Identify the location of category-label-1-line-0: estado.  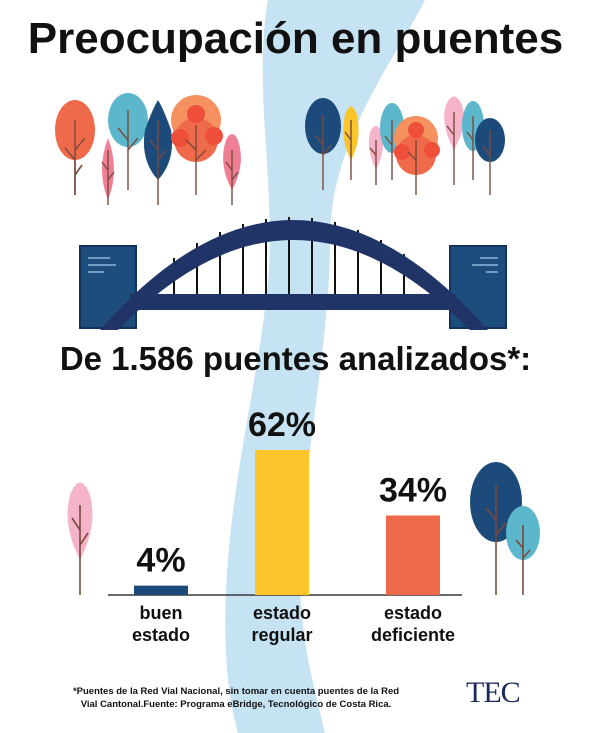
(282, 613).